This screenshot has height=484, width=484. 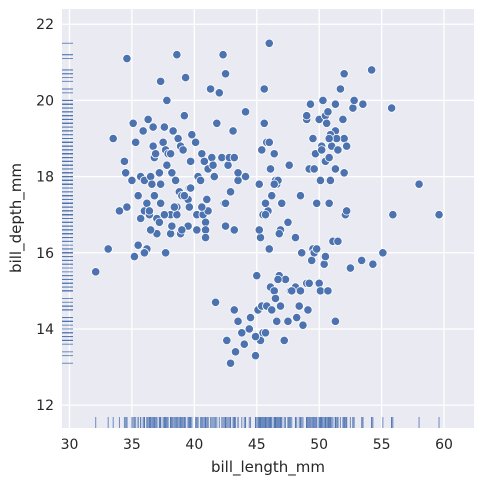 What do you see at coordinates (45, 25) in the screenshot?
I see `y-tick-label: 22` at bounding box center [45, 25].